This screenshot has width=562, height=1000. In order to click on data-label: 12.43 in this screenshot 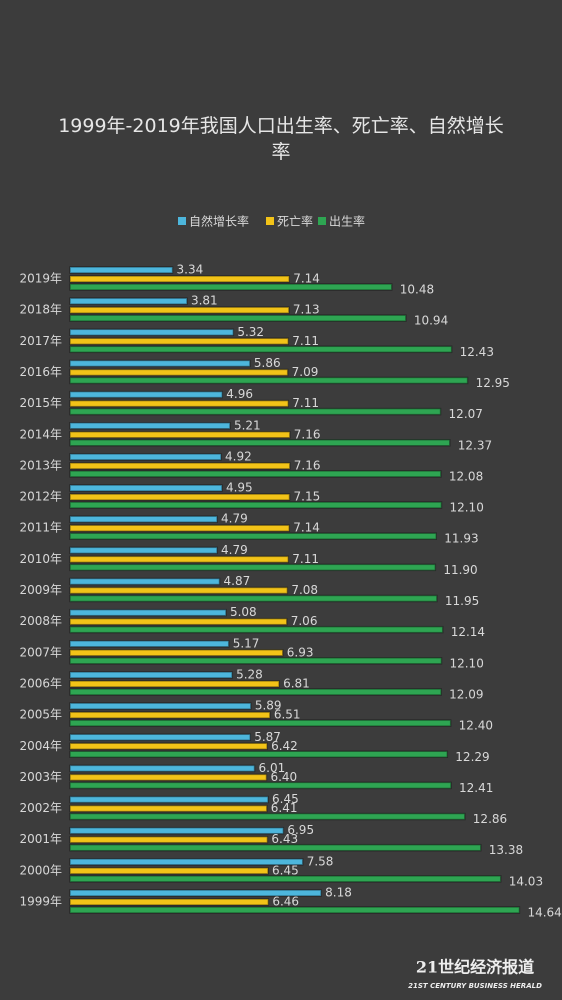, I will do `click(477, 352)`.